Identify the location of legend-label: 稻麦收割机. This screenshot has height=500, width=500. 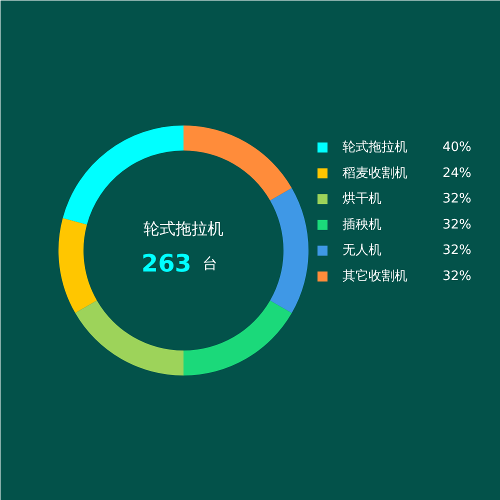
(375, 173).